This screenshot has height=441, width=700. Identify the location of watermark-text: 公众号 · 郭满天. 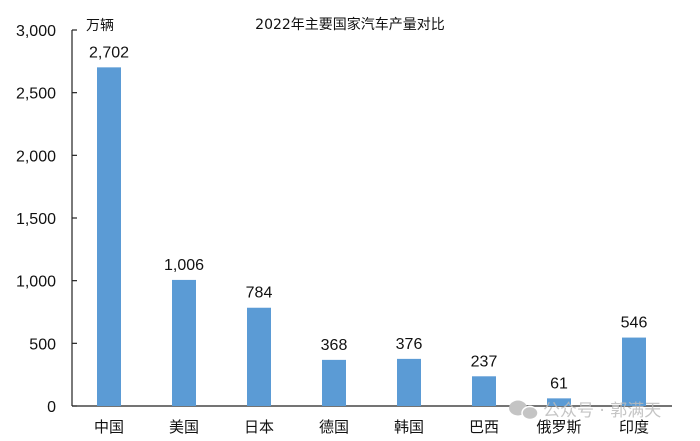
(602, 411).